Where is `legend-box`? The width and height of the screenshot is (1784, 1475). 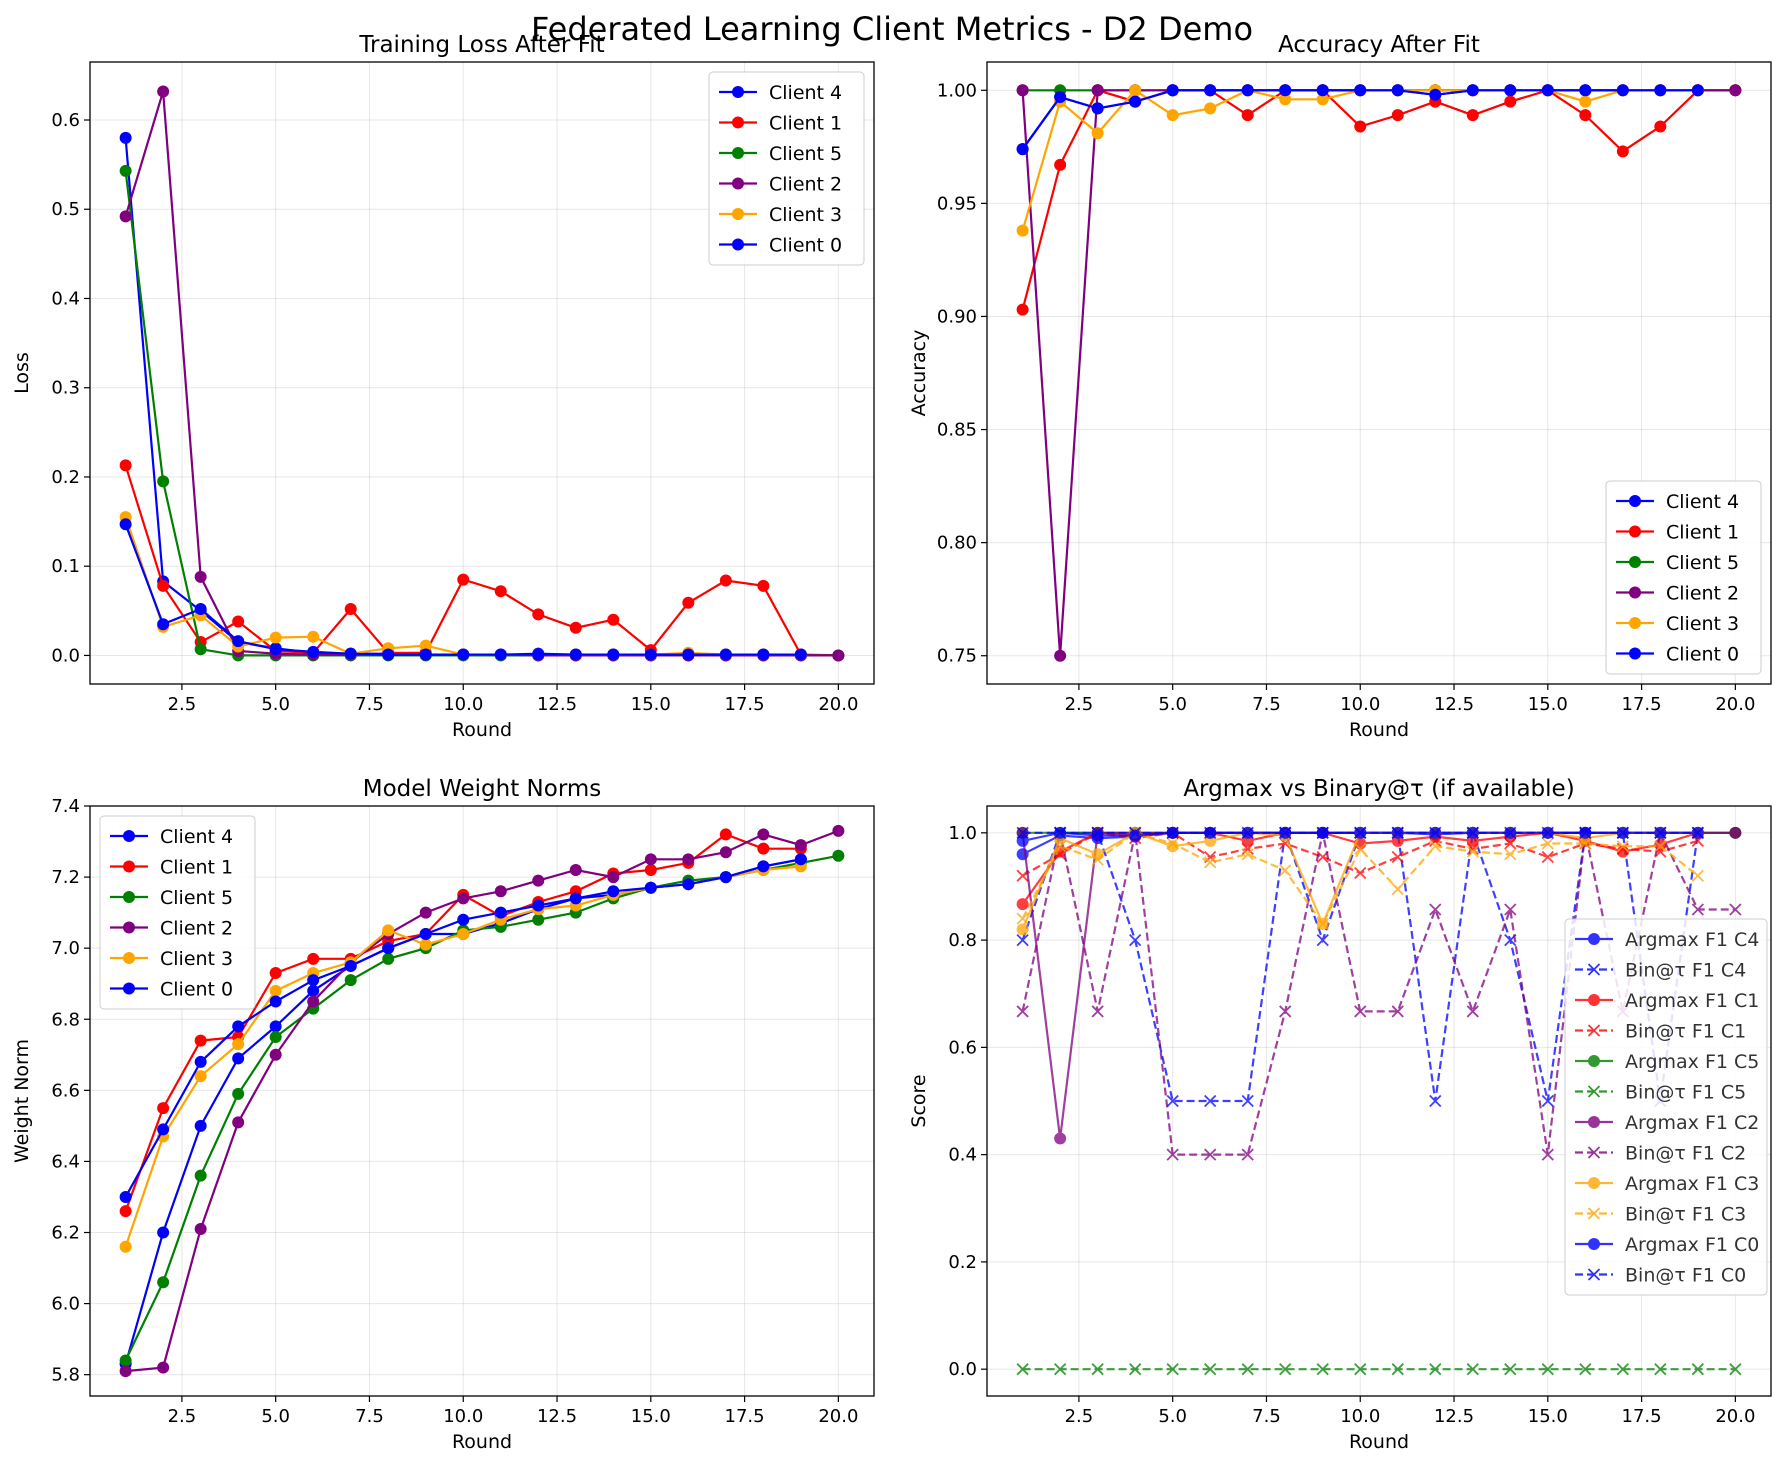 legend-box is located at coordinates (1683, 577).